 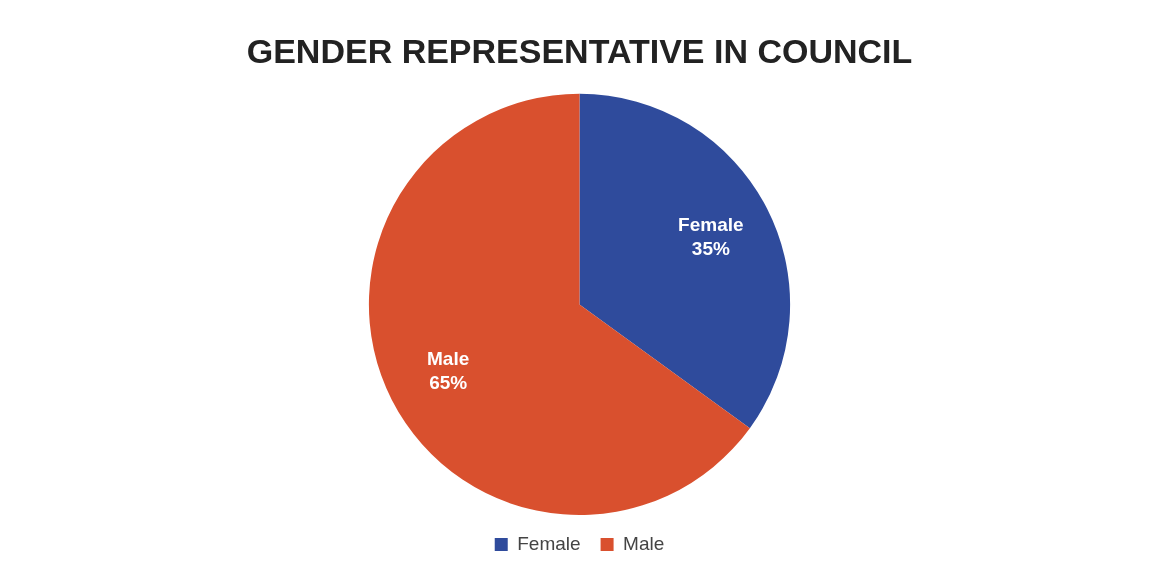 I want to click on slice-label: Female, so click(x=711, y=224).